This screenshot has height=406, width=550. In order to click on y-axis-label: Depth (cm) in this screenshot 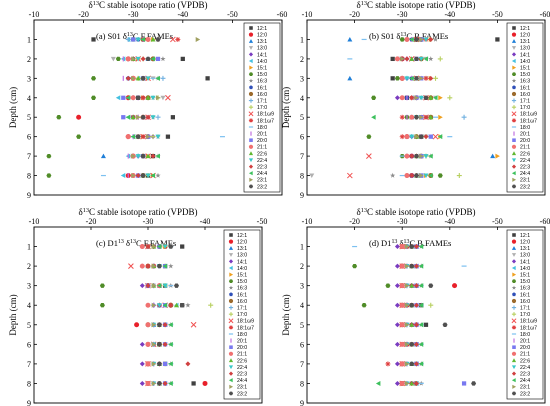, I will do `click(13, 107)`.